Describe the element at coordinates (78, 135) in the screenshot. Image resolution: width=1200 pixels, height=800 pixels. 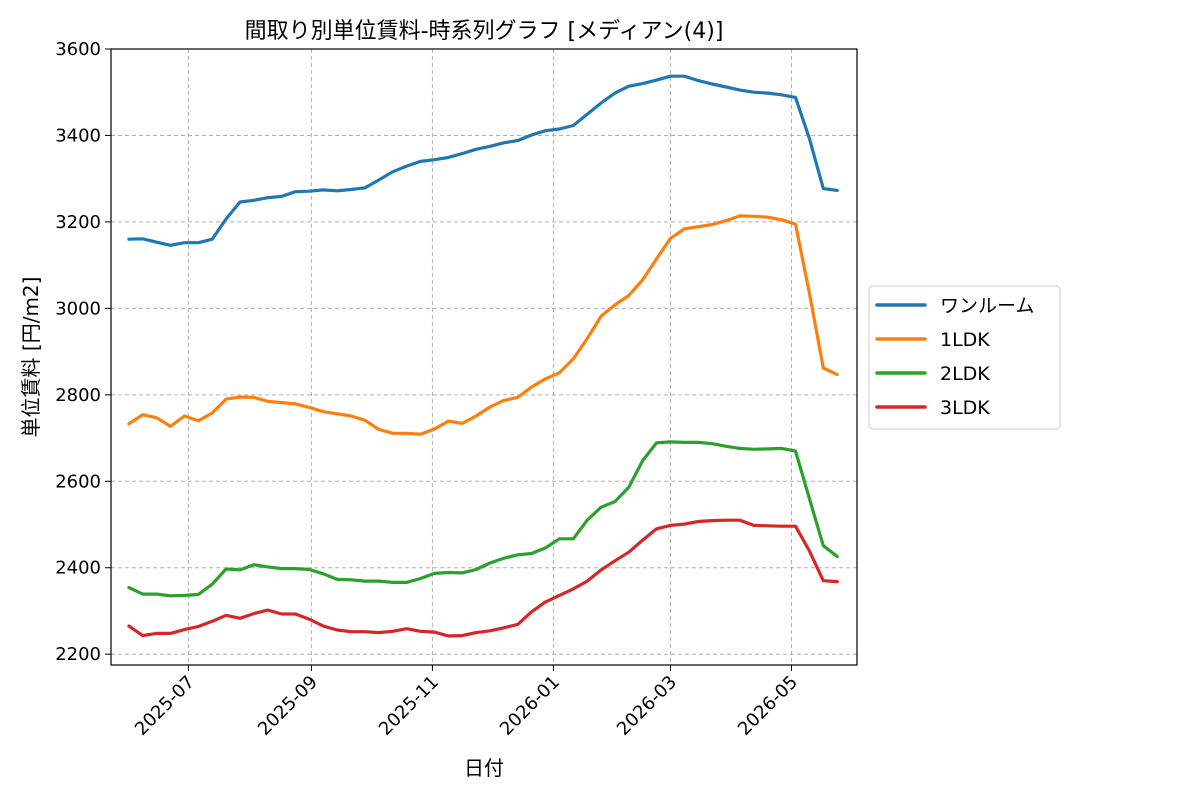
I see `y-tick-label: 3400` at that location.